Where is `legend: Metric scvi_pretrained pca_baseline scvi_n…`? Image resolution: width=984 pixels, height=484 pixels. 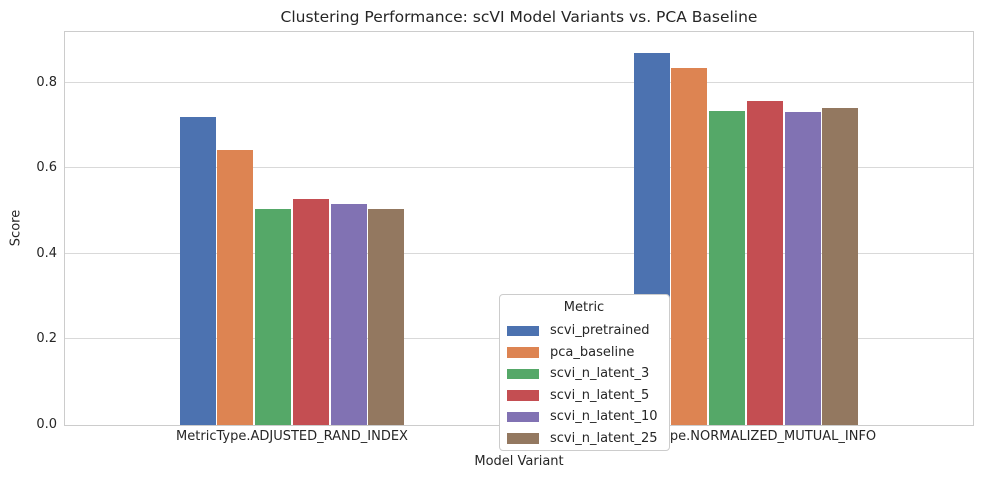 legend: Metric scvi_pretrained pca_baseline scvi_n… is located at coordinates (584, 372).